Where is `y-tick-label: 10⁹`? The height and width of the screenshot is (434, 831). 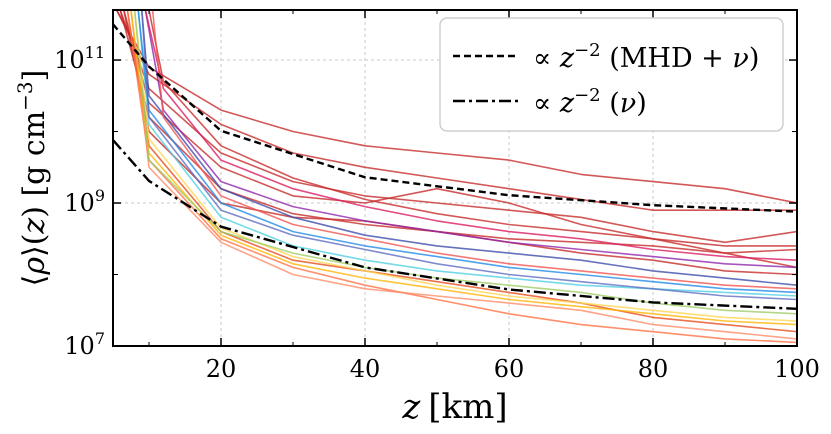
y-tick-label: 10⁹ is located at coordinates (84, 201).